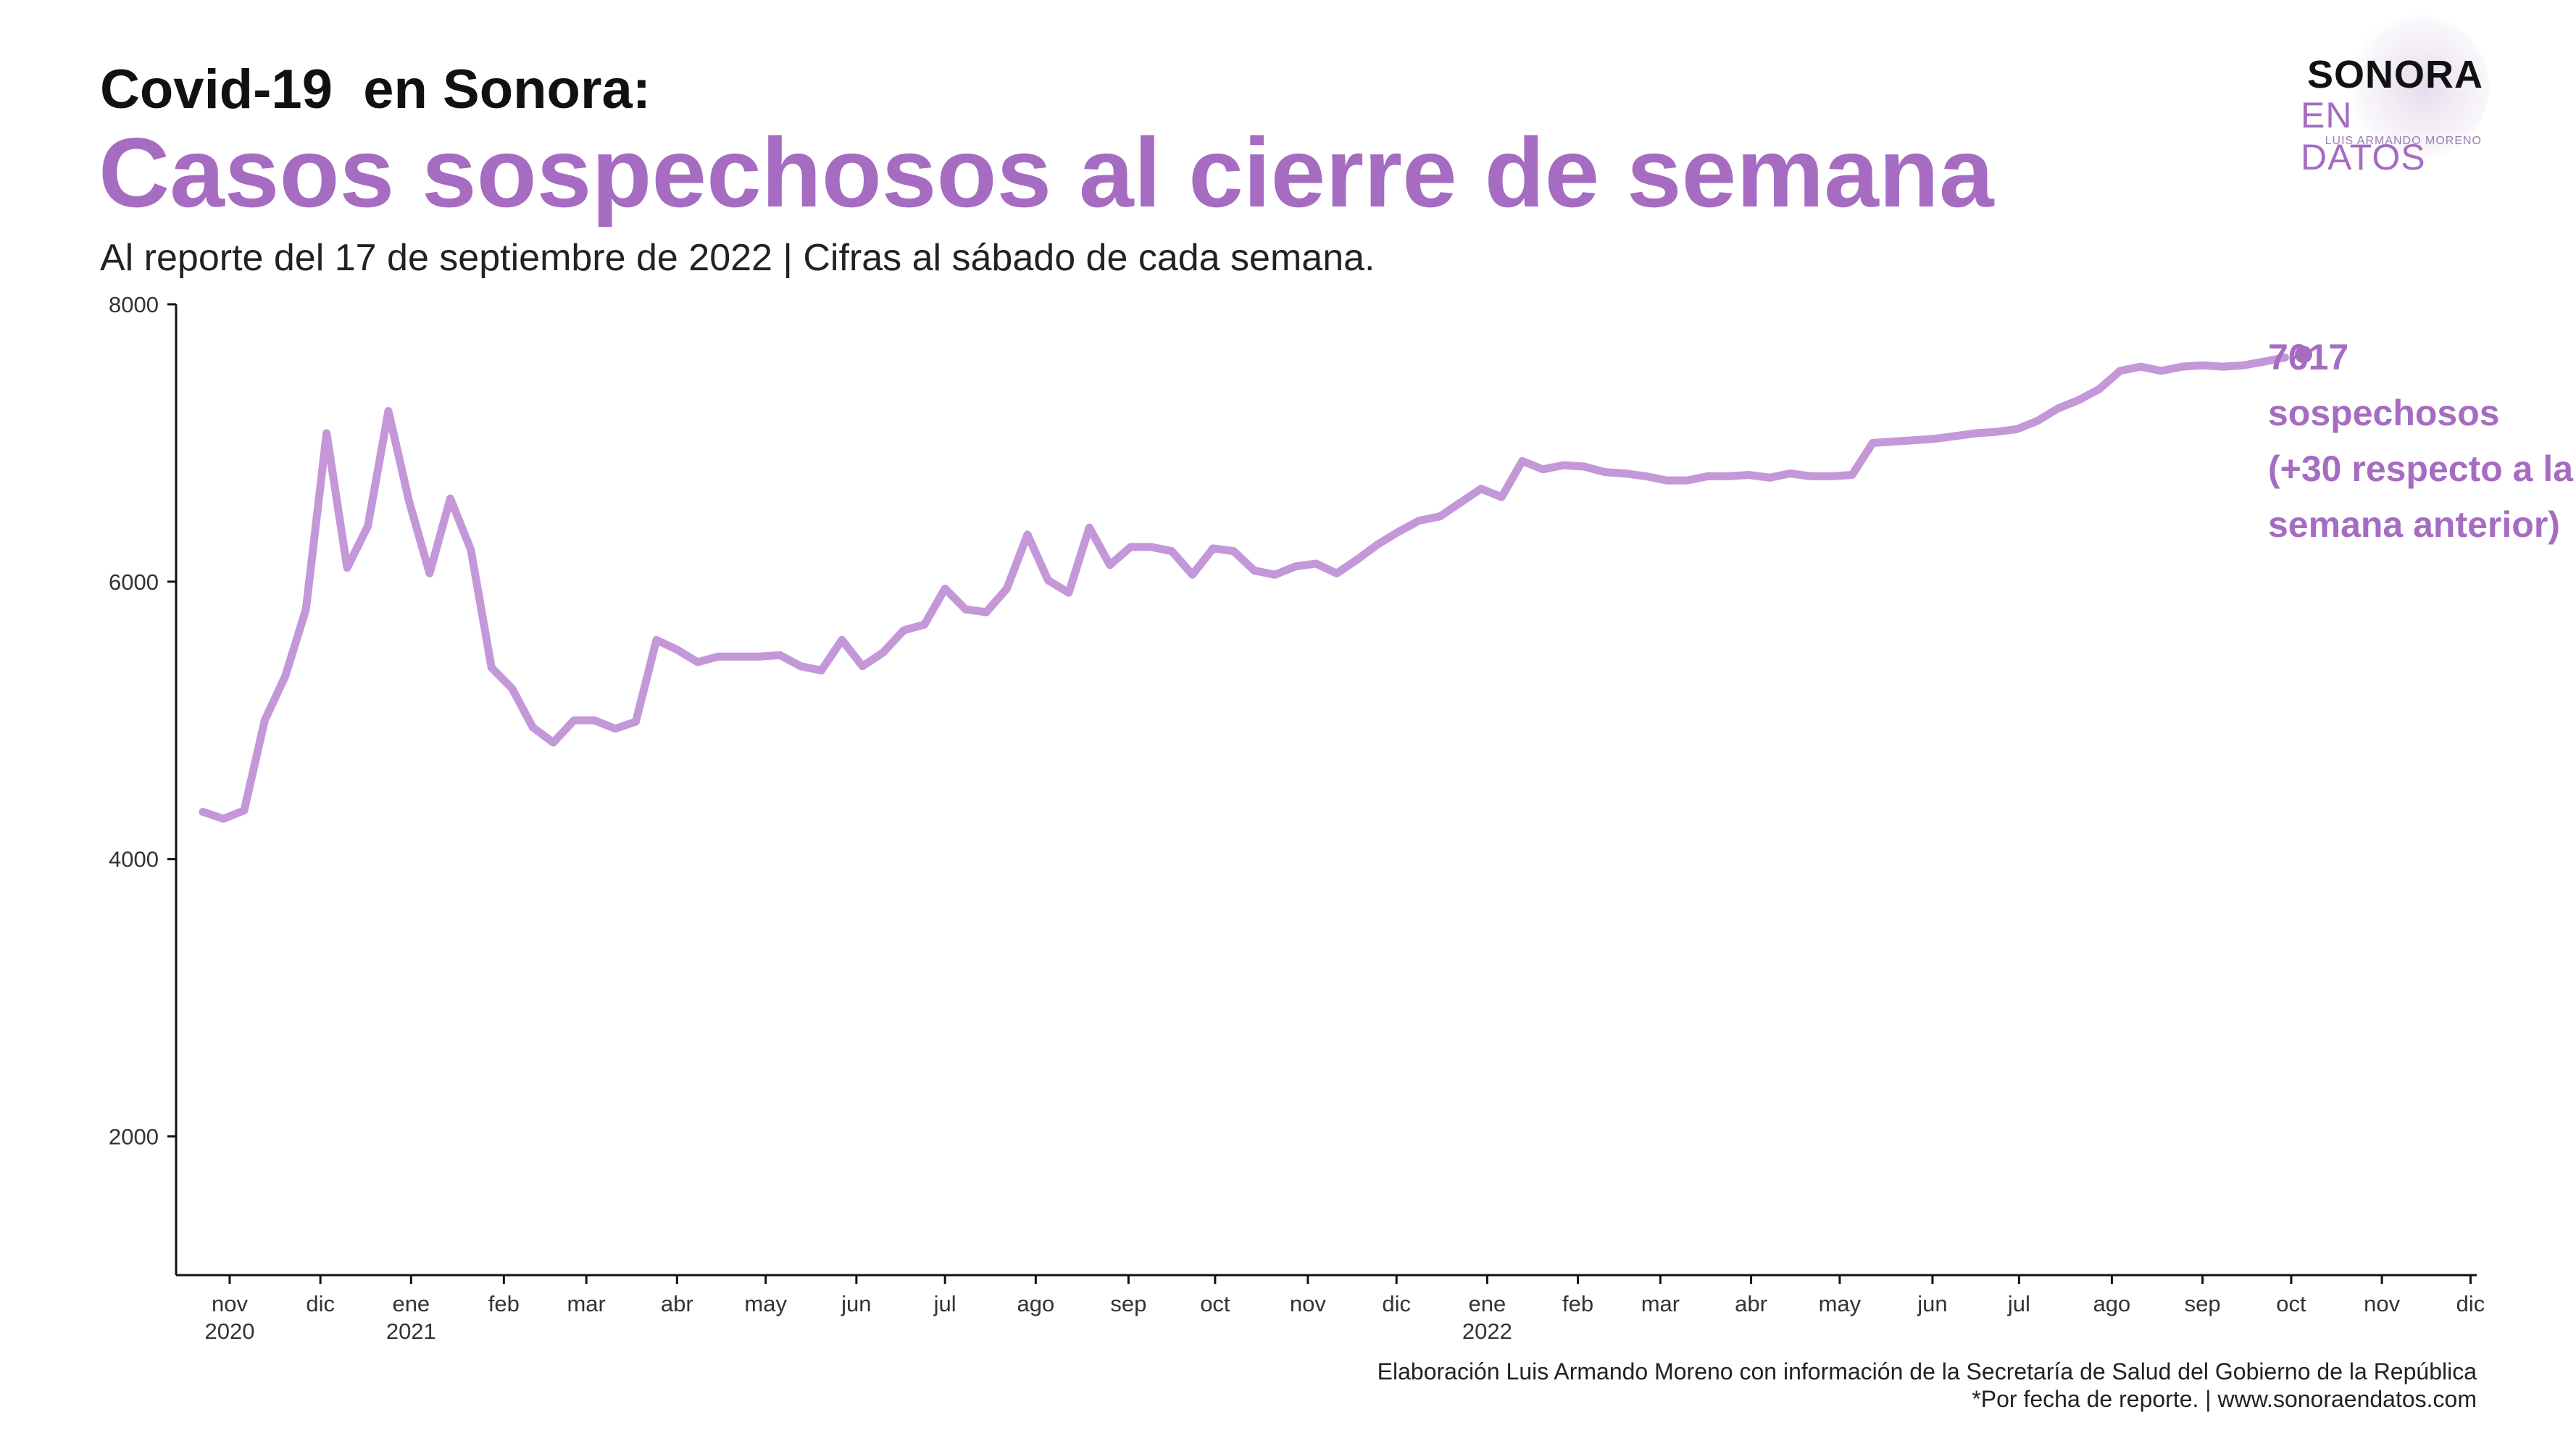 The height and width of the screenshot is (1449, 2576). What do you see at coordinates (1487, 1332) in the screenshot?
I see `x-tick-year-label: 2022` at bounding box center [1487, 1332].